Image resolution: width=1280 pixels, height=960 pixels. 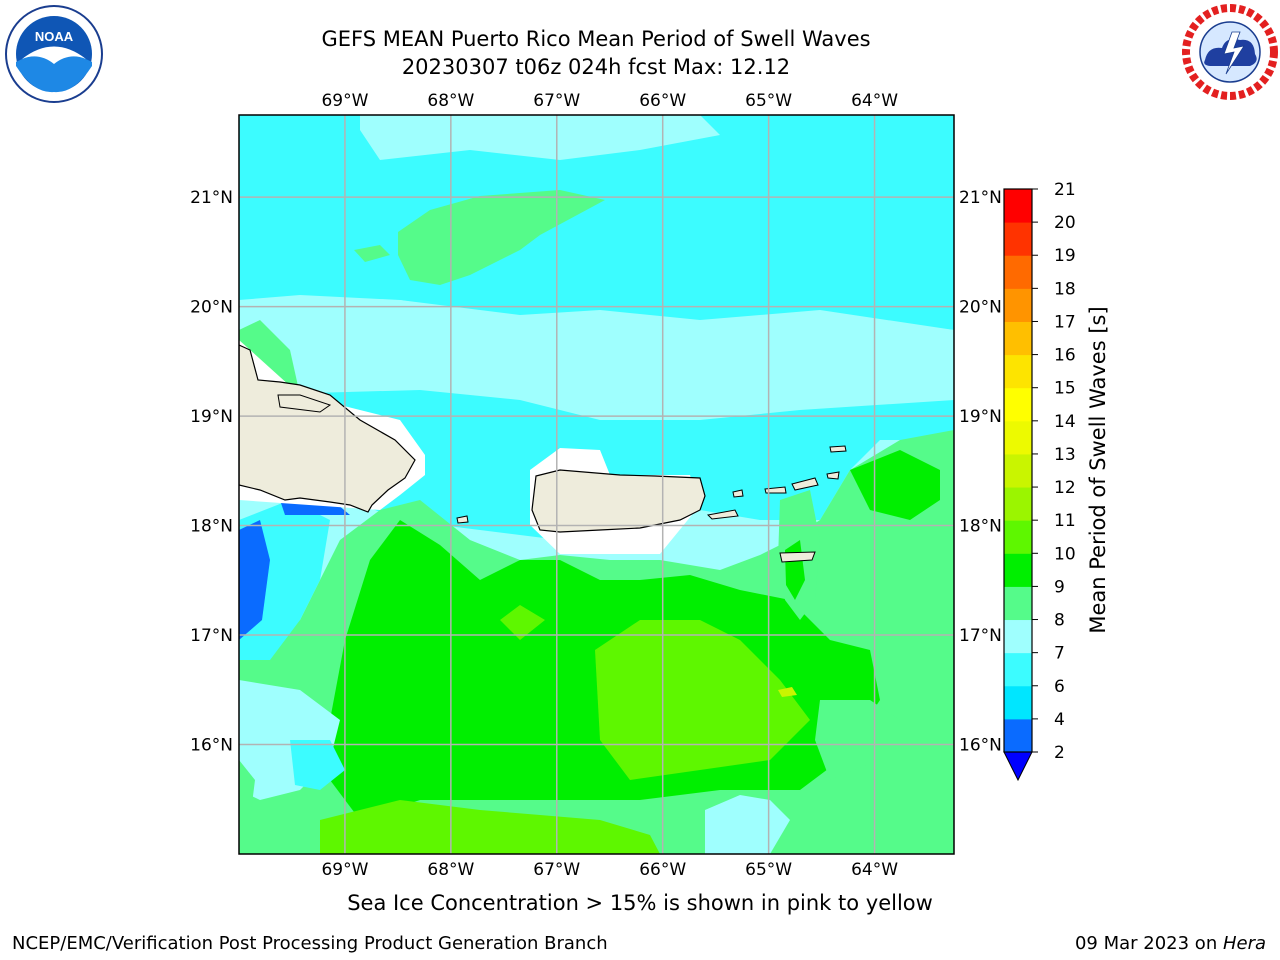 I want to click on land-hispaniola, so click(x=327, y=428).